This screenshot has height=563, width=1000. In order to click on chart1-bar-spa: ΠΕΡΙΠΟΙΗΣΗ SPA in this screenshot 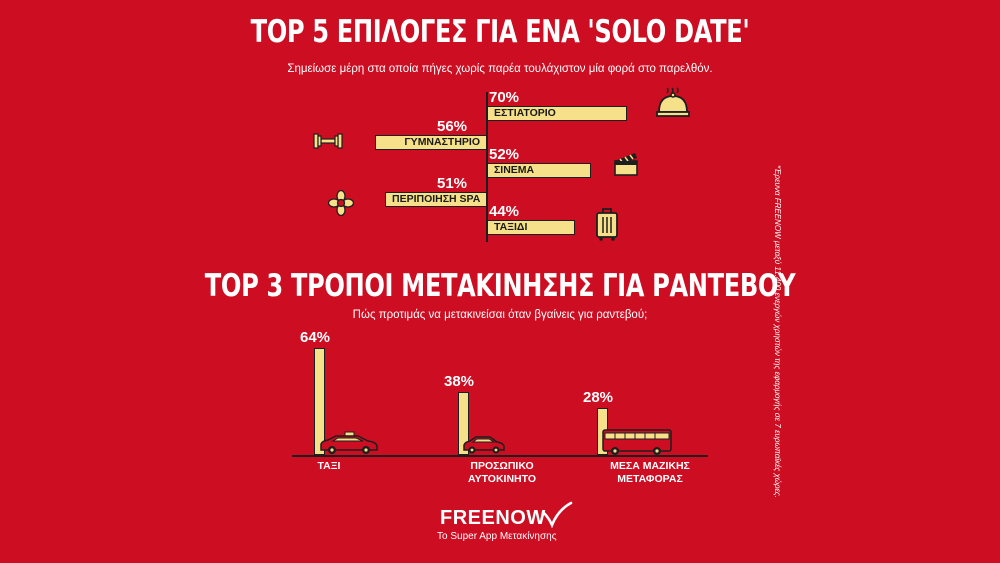, I will do `click(436, 199)`.